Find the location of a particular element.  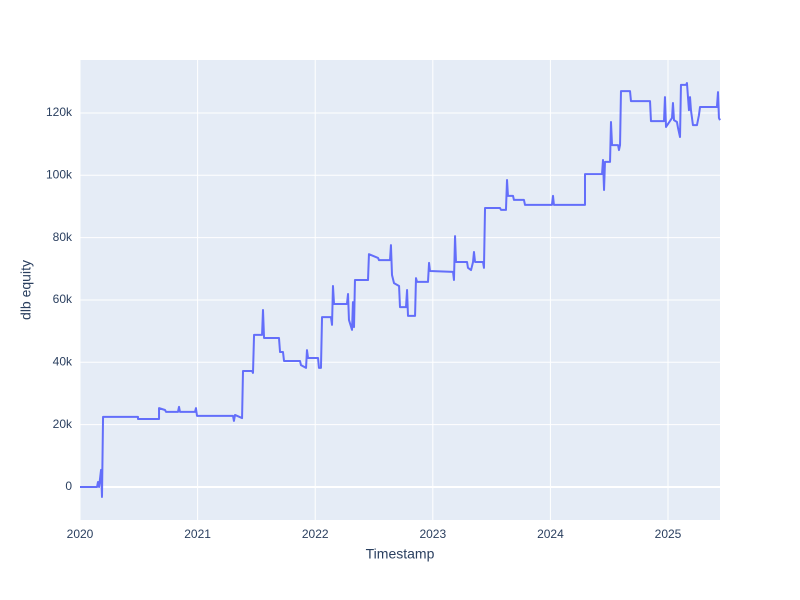

x-tick-label: 2023 is located at coordinates (432, 534).